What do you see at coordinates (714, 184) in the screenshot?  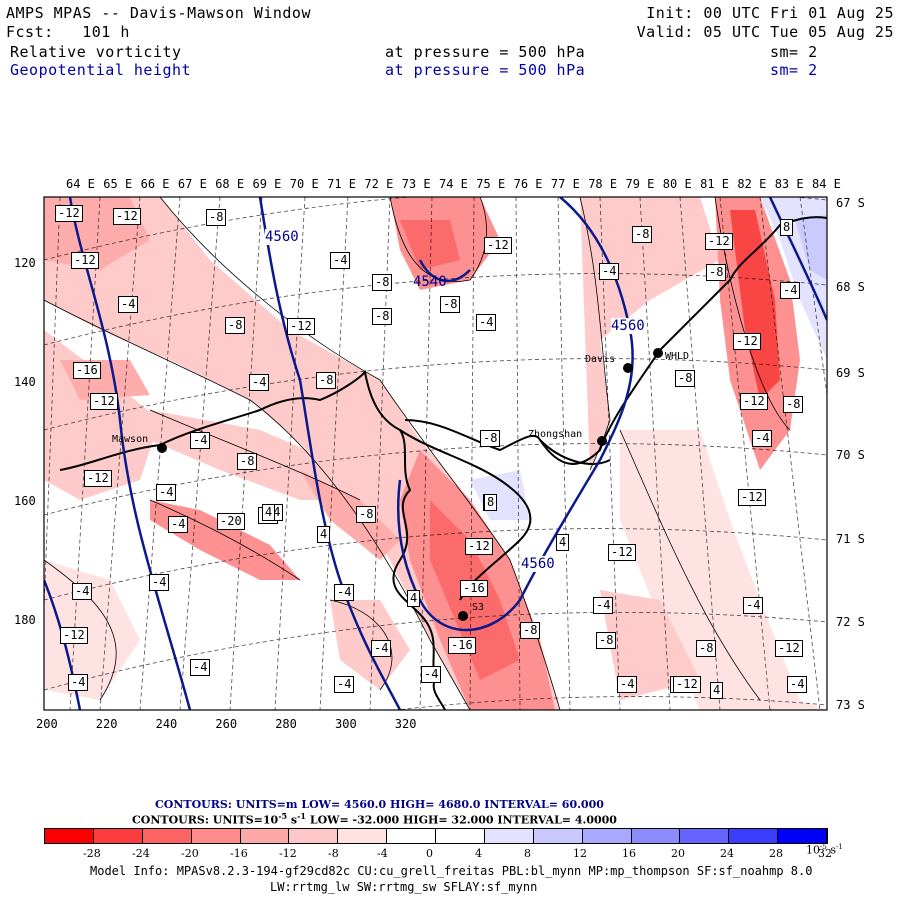 I see `longitude-label: 81 E` at bounding box center [714, 184].